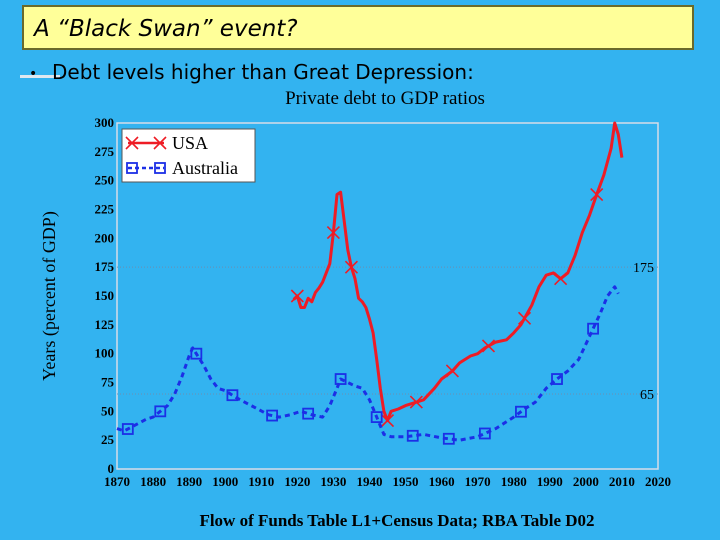 Image resolution: width=720 pixels, height=540 pixels. Describe the element at coordinates (647, 395) in the screenshot. I see `reference-label: 65` at that location.